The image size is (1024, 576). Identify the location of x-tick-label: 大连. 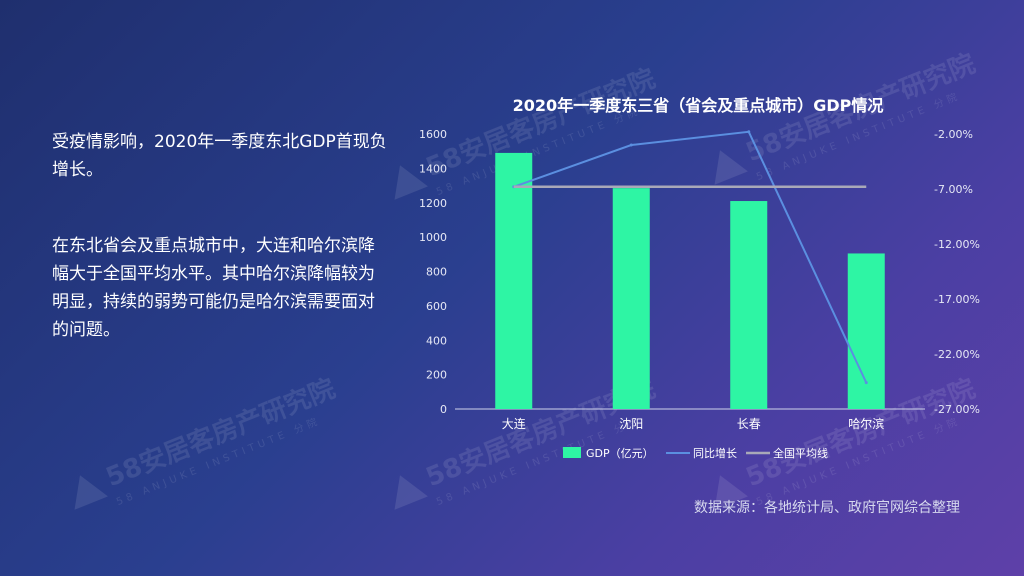
(514, 423).